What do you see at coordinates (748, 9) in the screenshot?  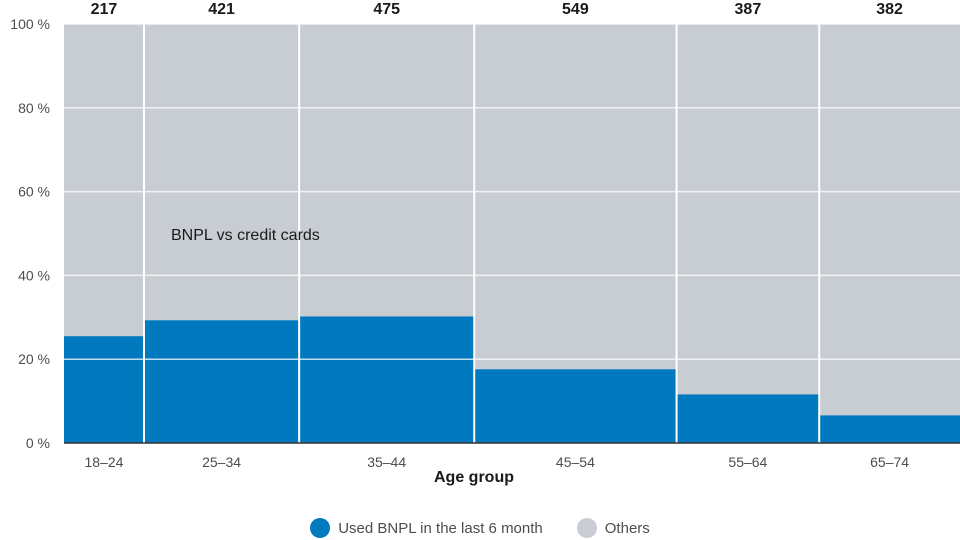 I see `count-label: 387` at bounding box center [748, 9].